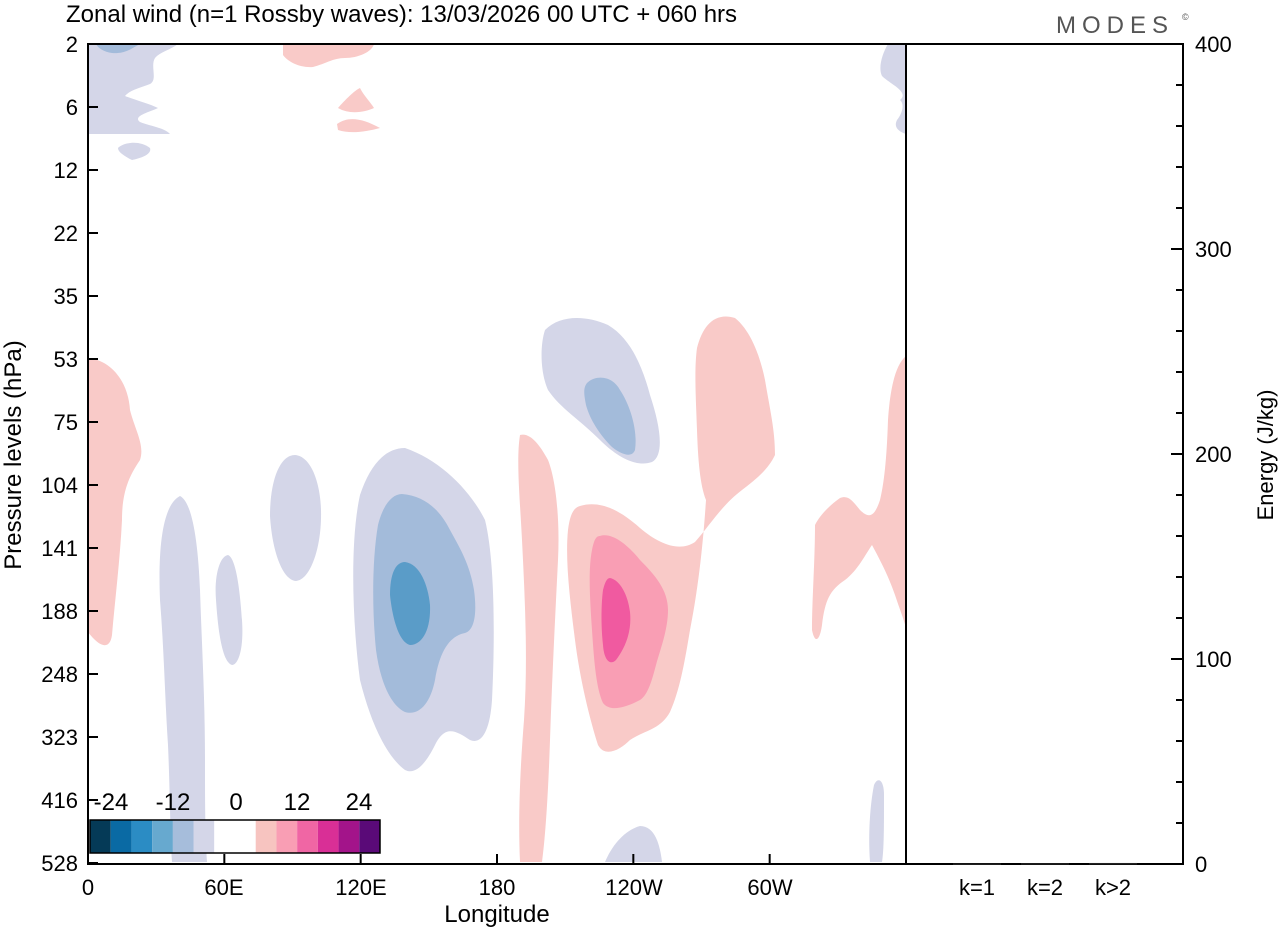 Image resolution: width=1280 pixels, height=930 pixels. Describe the element at coordinates (634, 887) in the screenshot. I see `x-tick-label: 120W` at that location.